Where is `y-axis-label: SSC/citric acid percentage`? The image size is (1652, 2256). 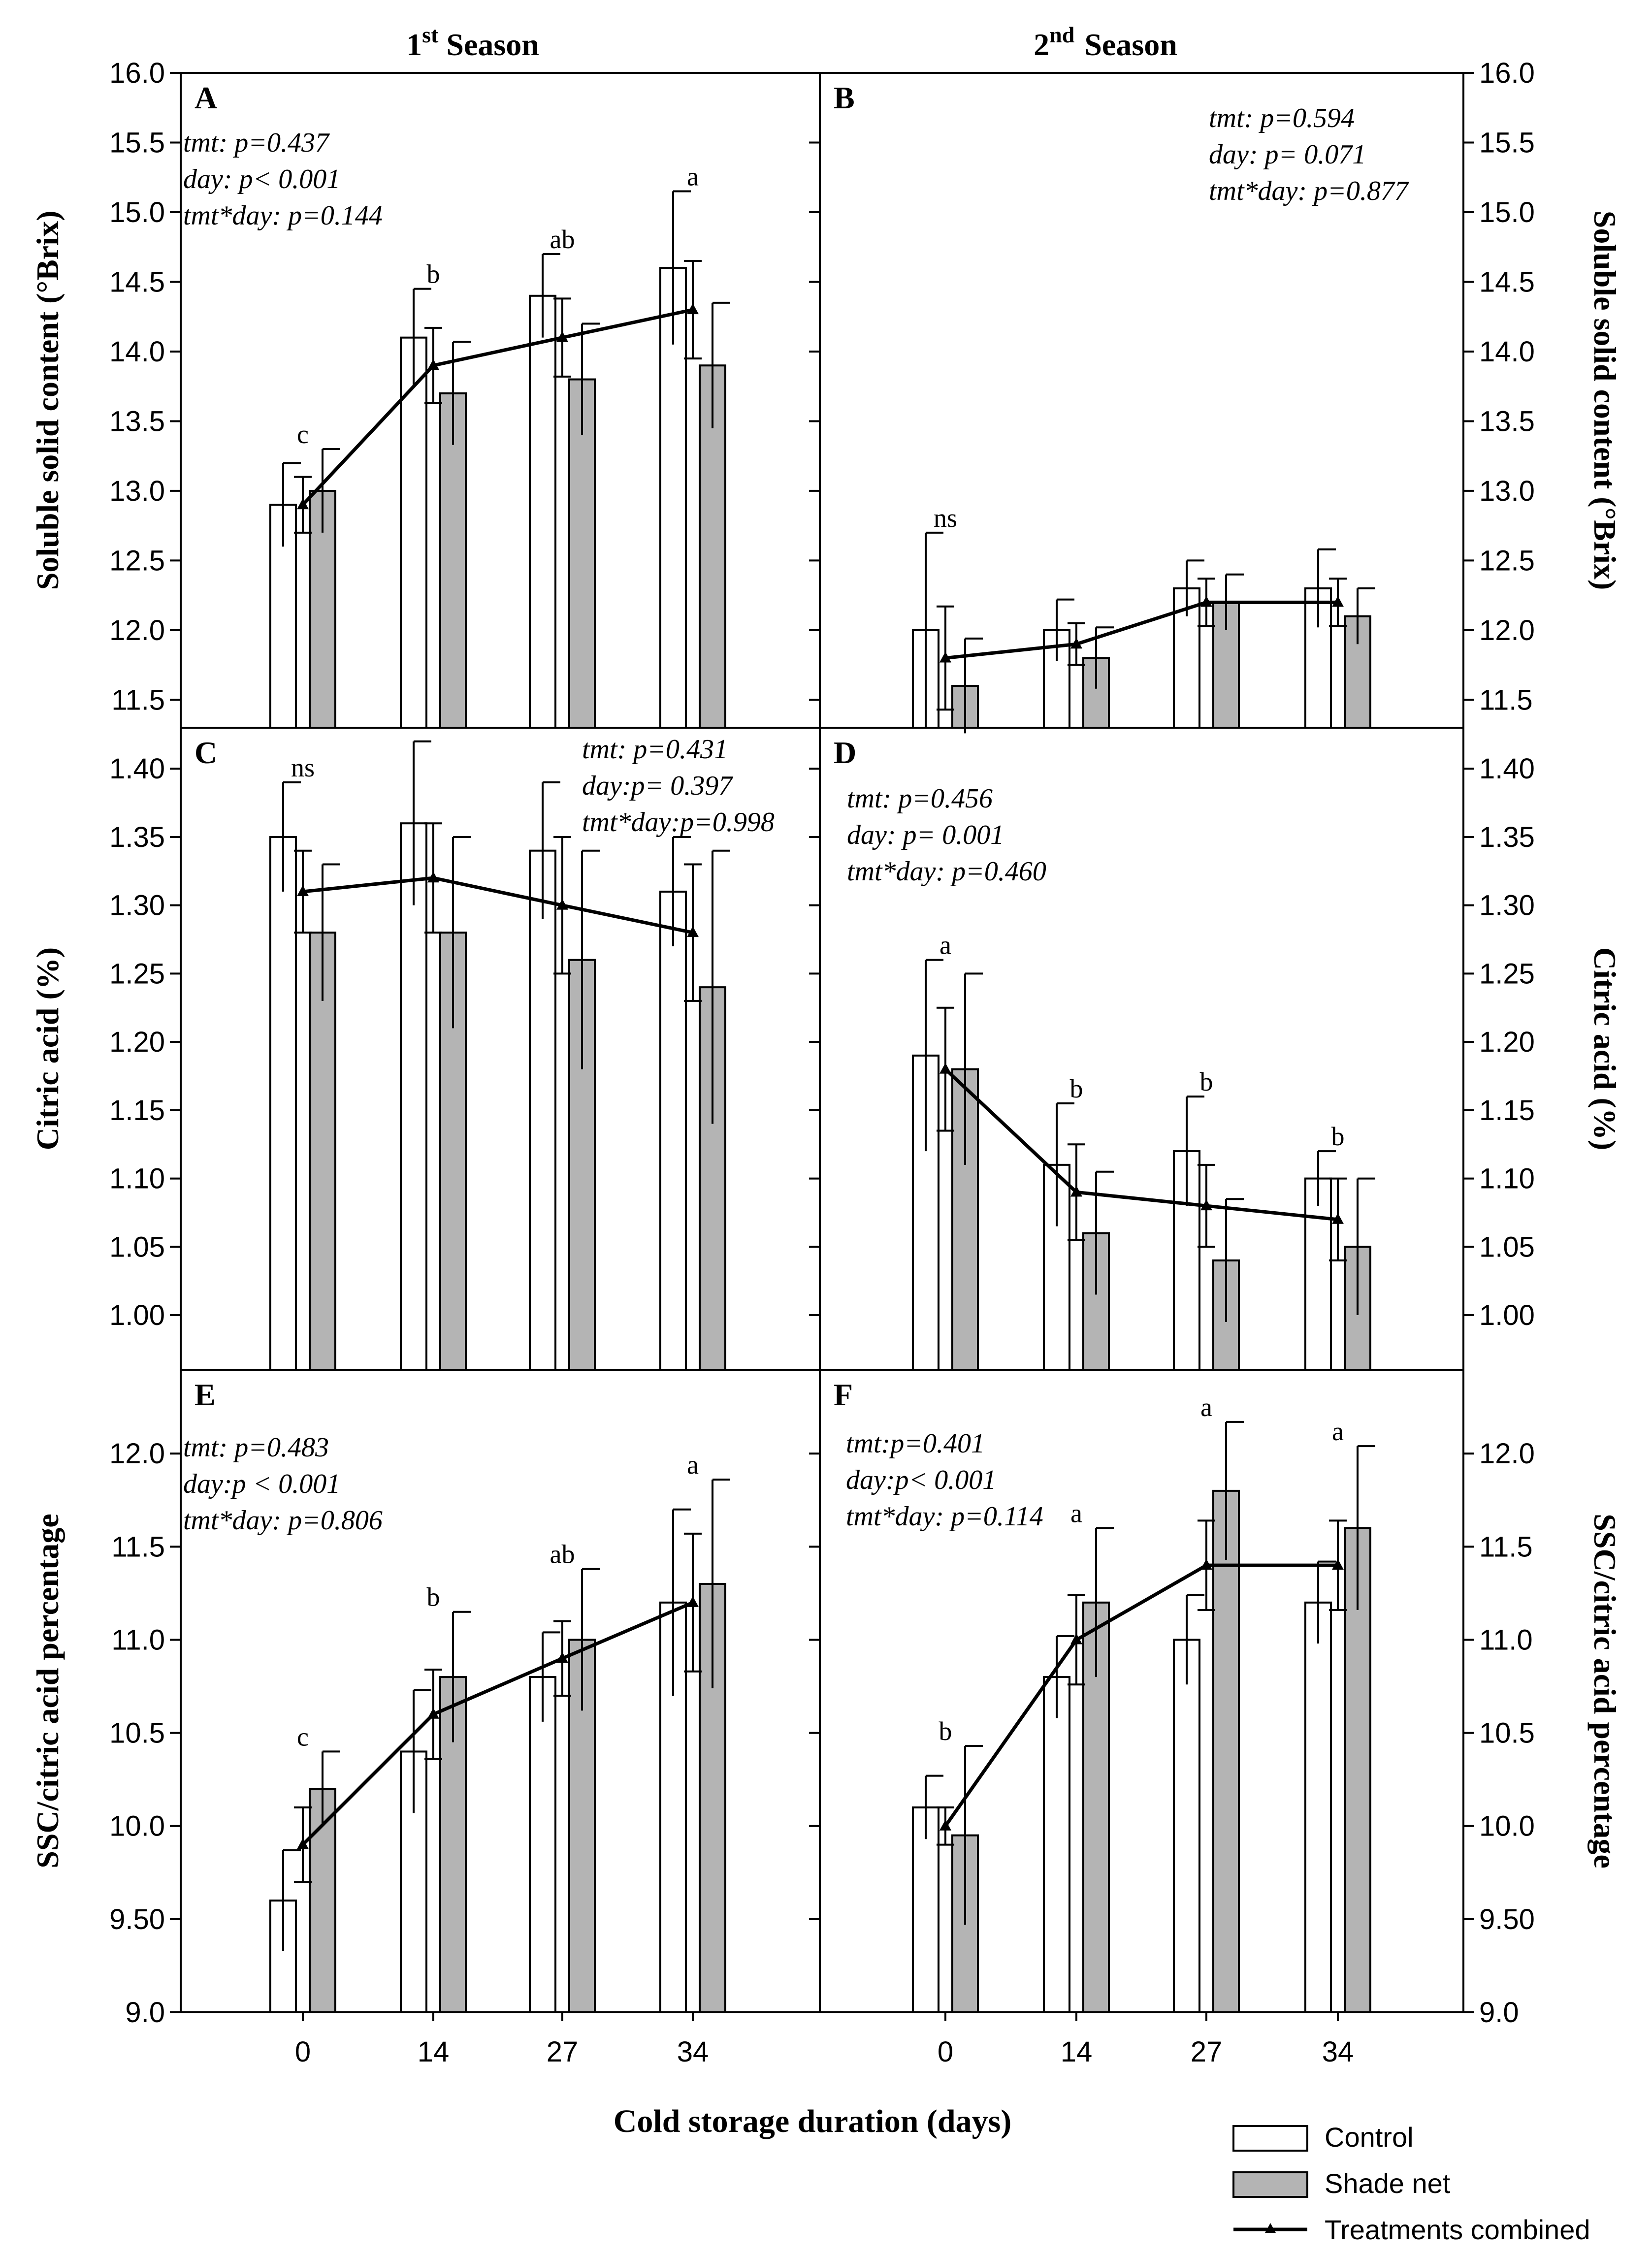 y-axis-label: SSC/citric acid percentage is located at coordinates (47, 1691).